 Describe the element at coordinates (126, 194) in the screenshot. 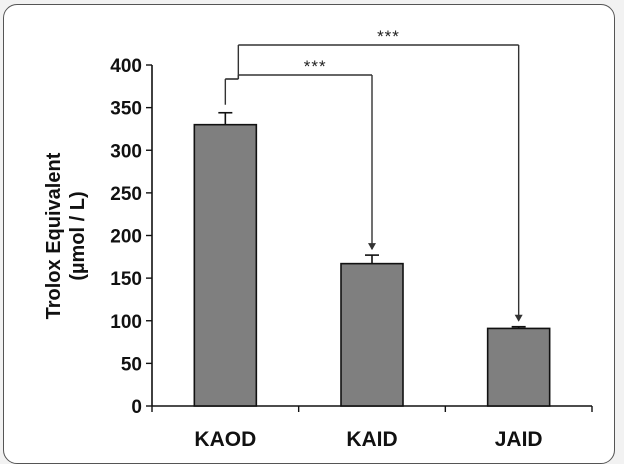

I see `y-tick-label: 250` at that location.